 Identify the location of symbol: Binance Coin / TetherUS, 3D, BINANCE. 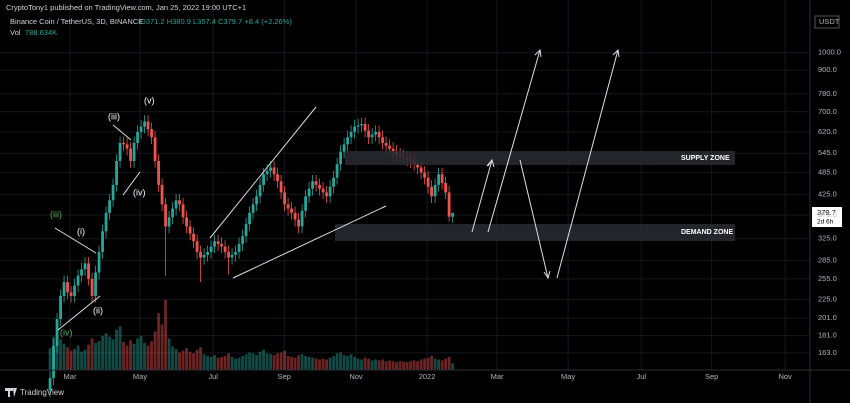
(76, 21).